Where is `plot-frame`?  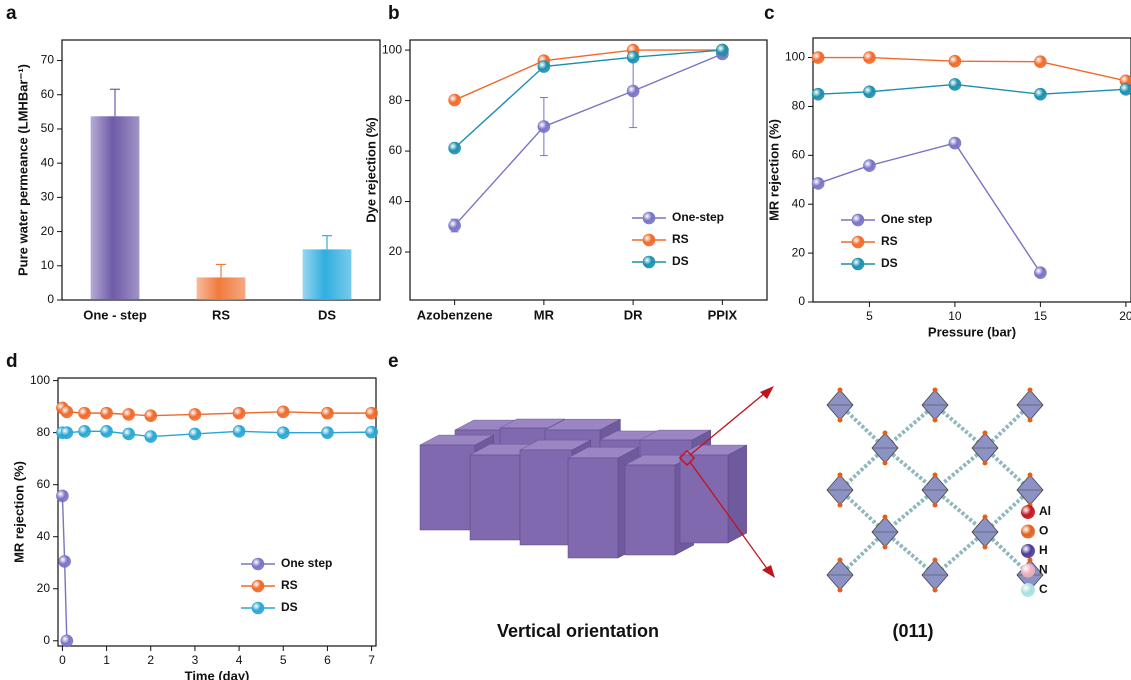
plot-frame is located at coordinates (588, 170).